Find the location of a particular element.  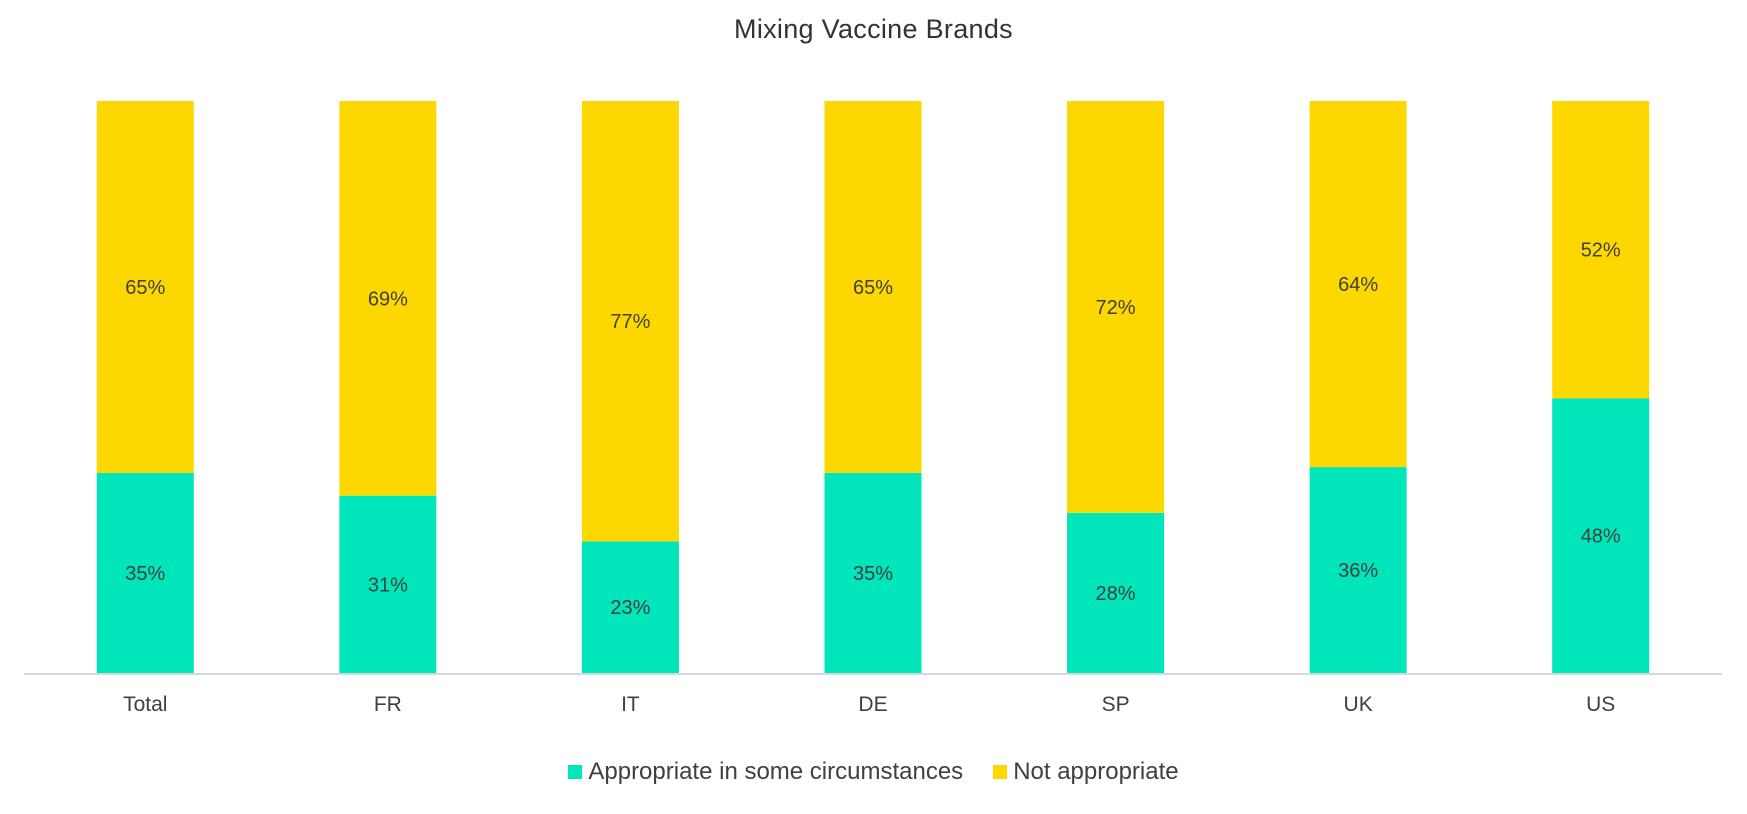

bar-uk-not-appropriate is located at coordinates (1358, 284).